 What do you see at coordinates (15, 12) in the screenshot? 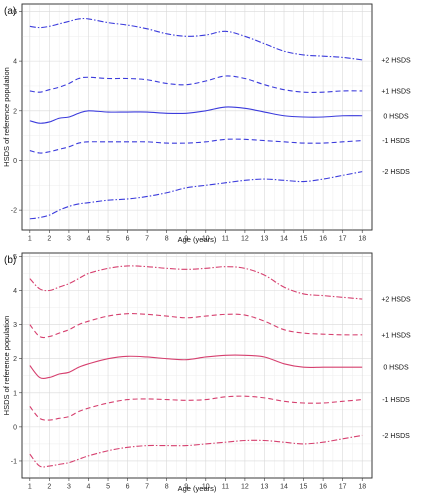
I see `y-tick-label: 6` at bounding box center [15, 12].